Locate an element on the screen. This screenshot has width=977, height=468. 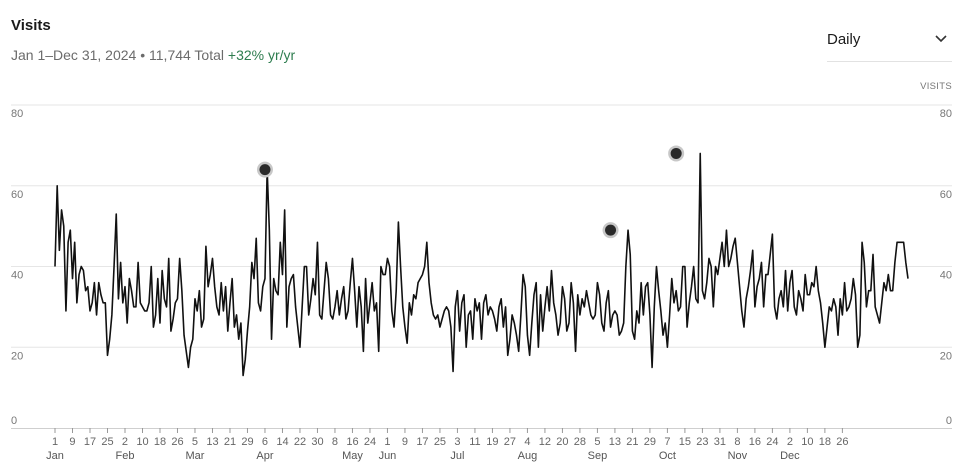
x-month-label-sep: Sep is located at coordinates (598, 456).